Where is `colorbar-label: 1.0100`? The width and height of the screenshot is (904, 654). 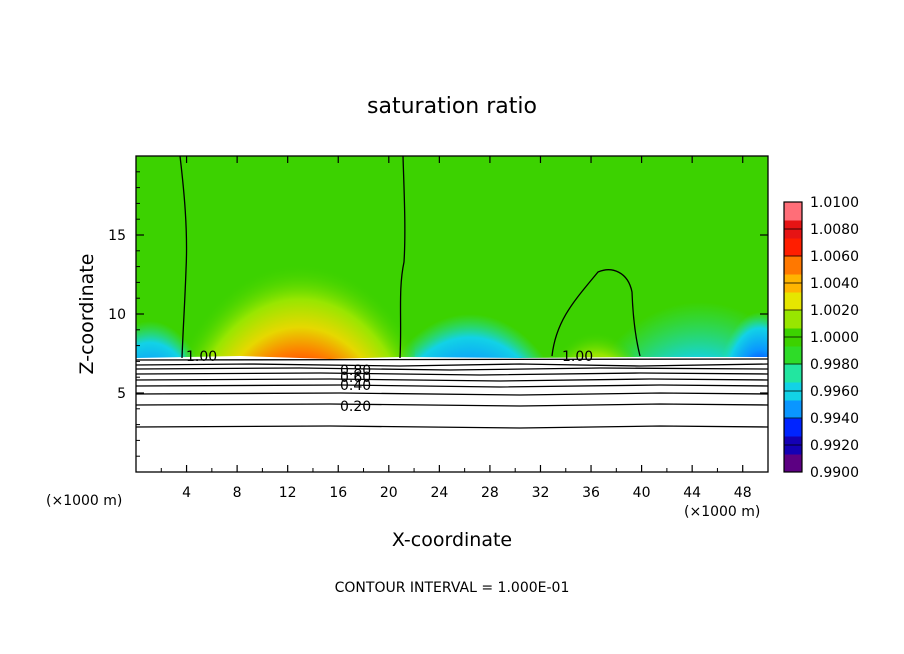 colorbar-label: 1.0100 is located at coordinates (834, 203).